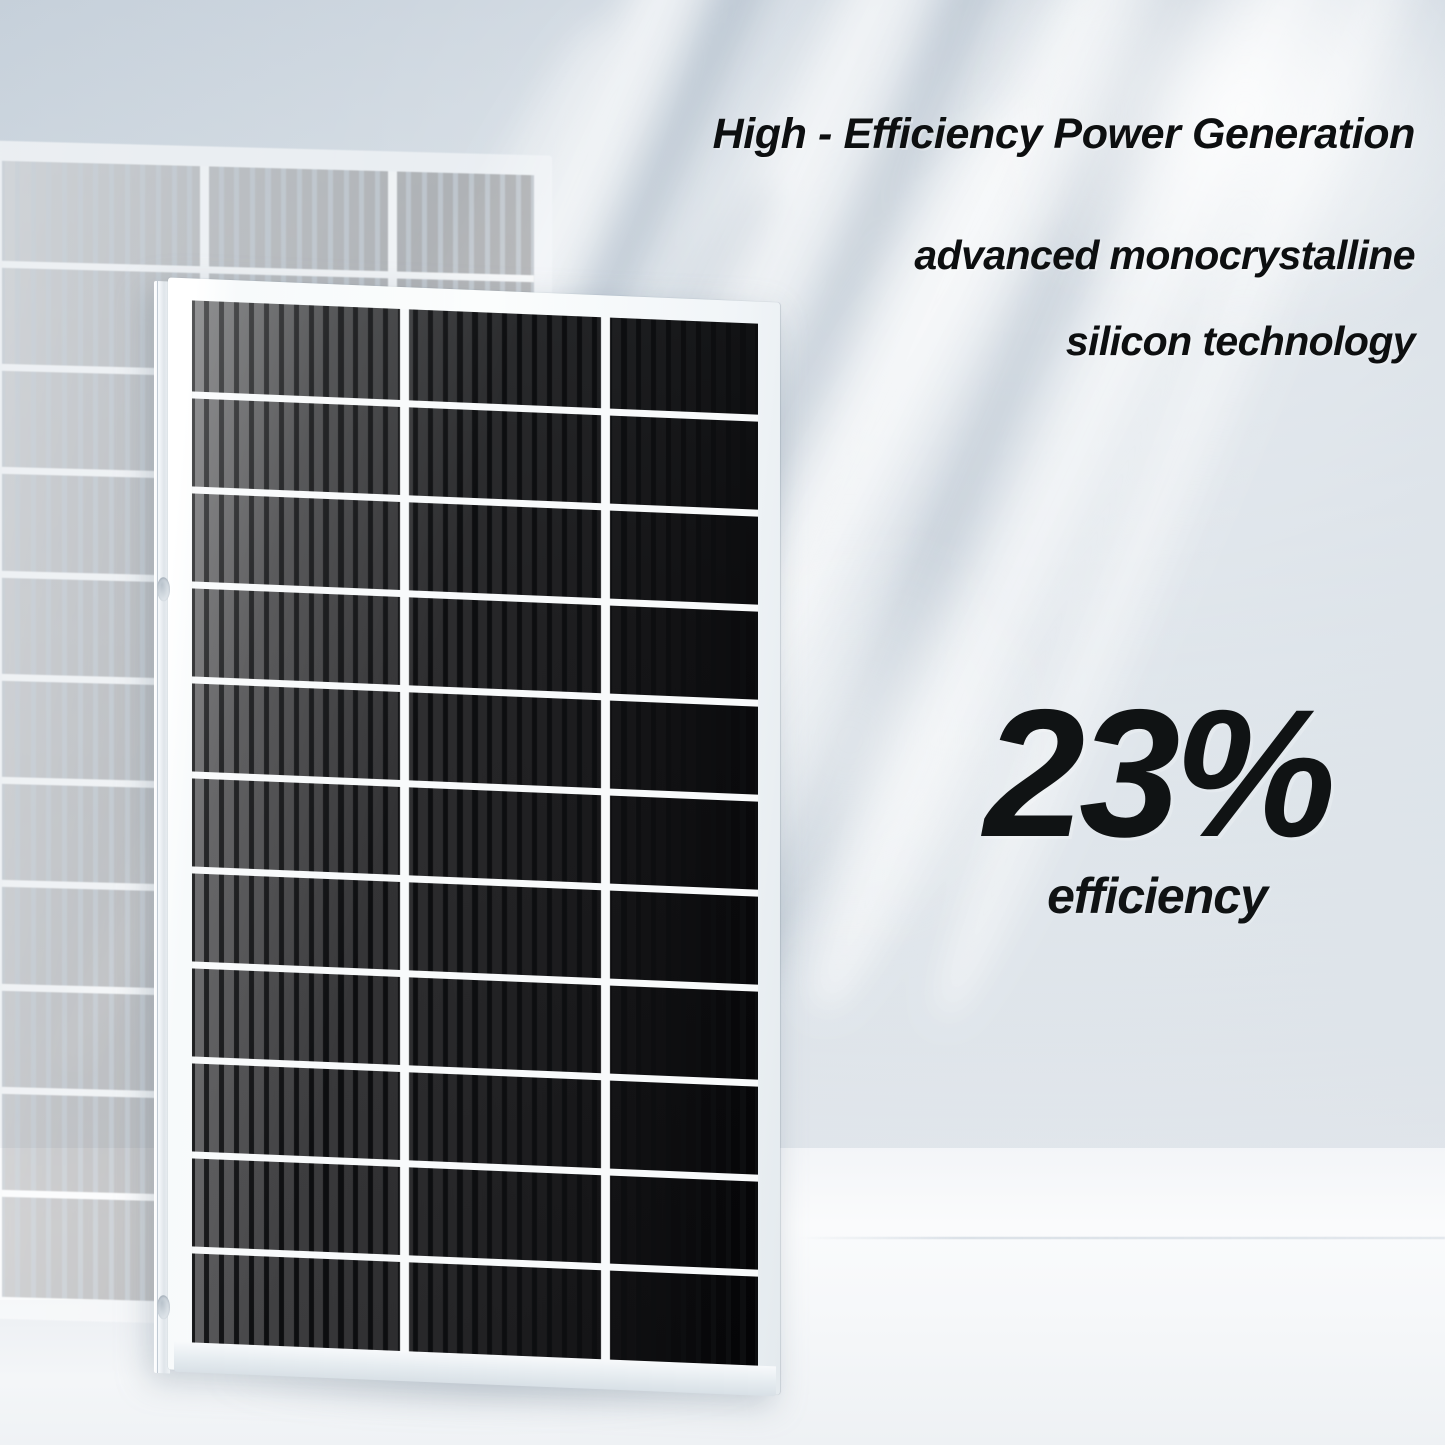 This screenshot has width=1445, height=1445. What do you see at coordinates (1164, 255) in the screenshot?
I see `subheadline-line-1: advanced monocrystalline` at bounding box center [1164, 255].